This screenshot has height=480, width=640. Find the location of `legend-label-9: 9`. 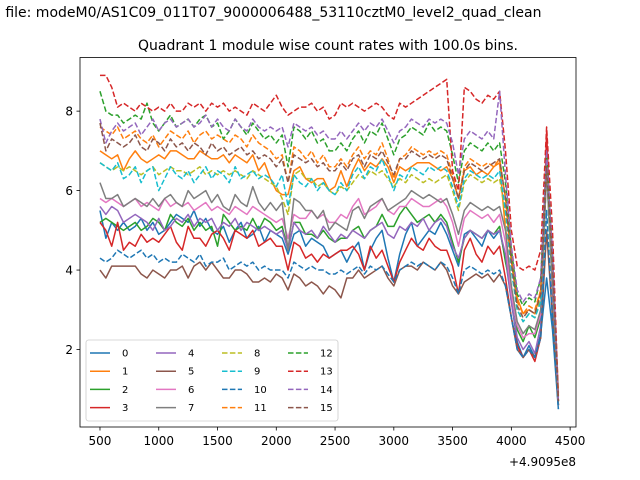

legend-label-9: 9 is located at coordinates (257, 372).